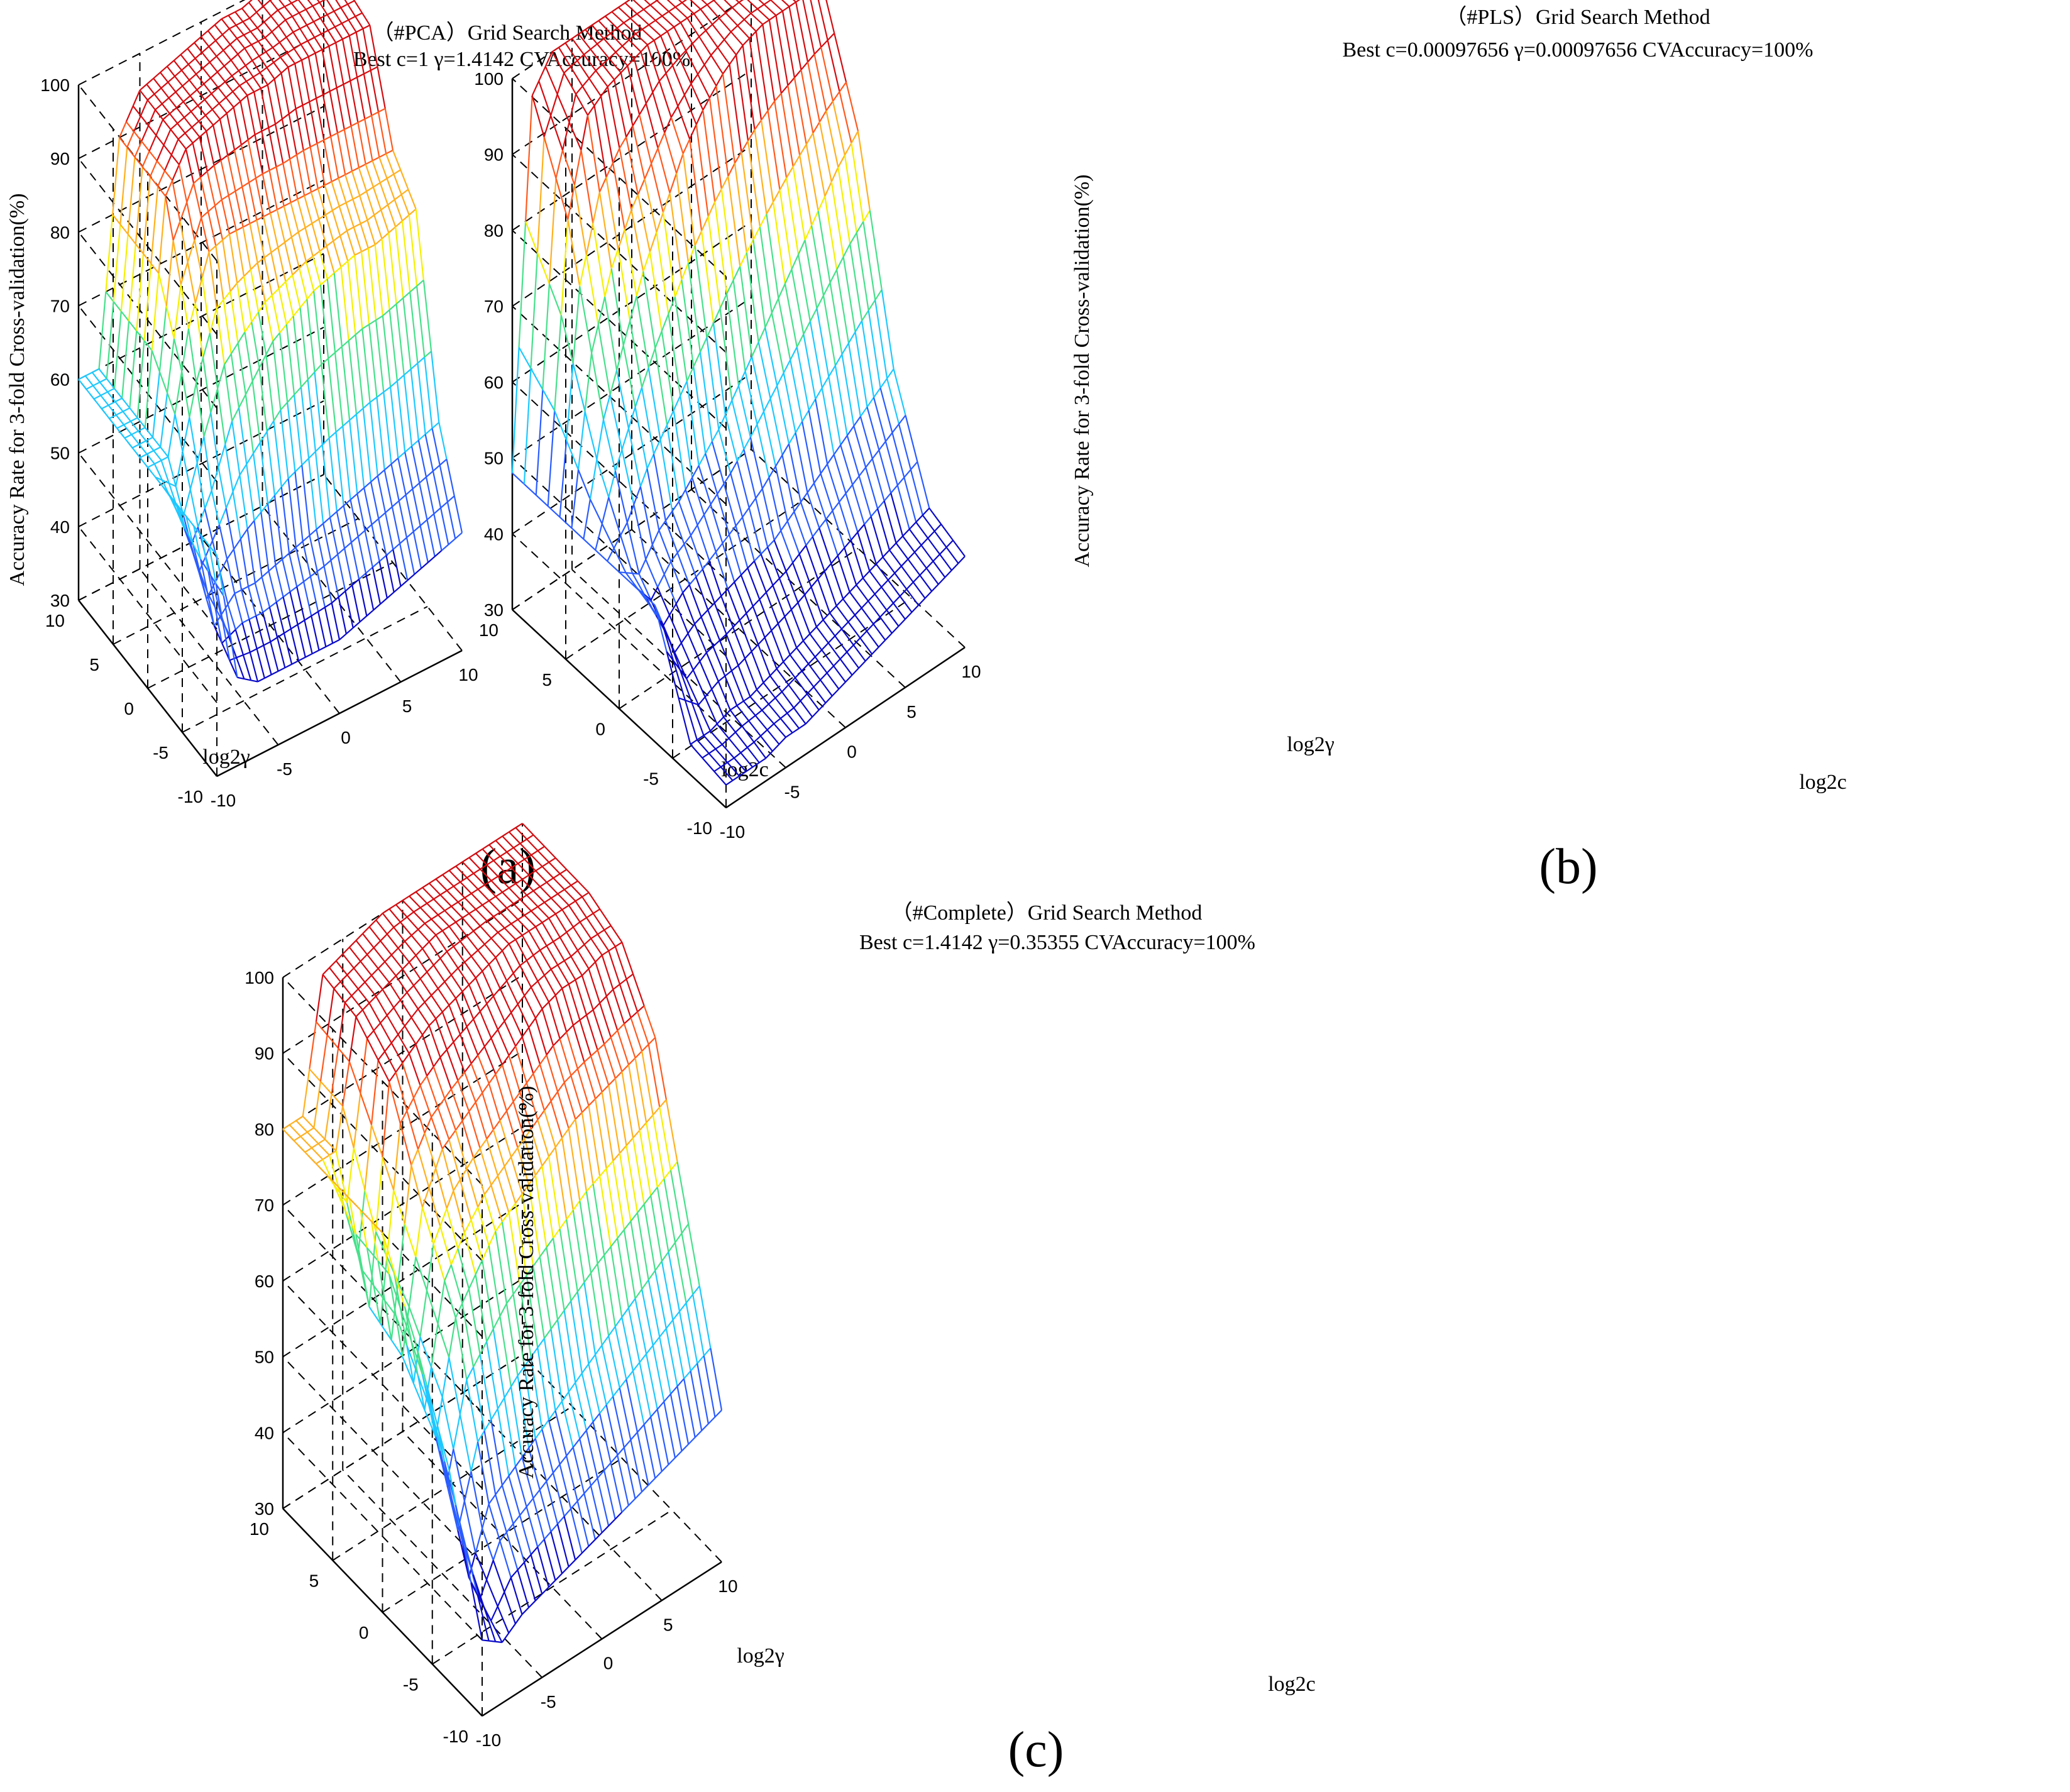 The height and width of the screenshot is (1792, 2070). What do you see at coordinates (1310, 744) in the screenshot?
I see `y-axis-label: log2γ` at bounding box center [1310, 744].